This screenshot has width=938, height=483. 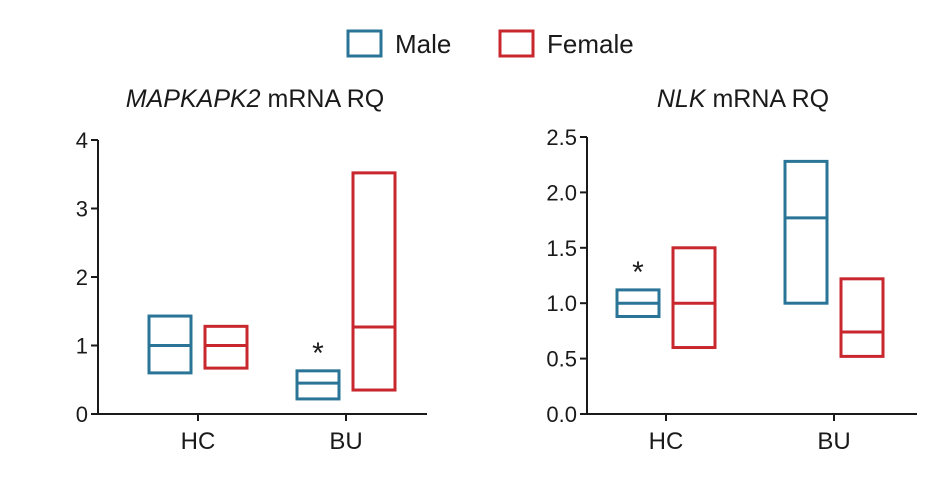 What do you see at coordinates (423, 44) in the screenshot?
I see `legend-label-male: Male` at bounding box center [423, 44].